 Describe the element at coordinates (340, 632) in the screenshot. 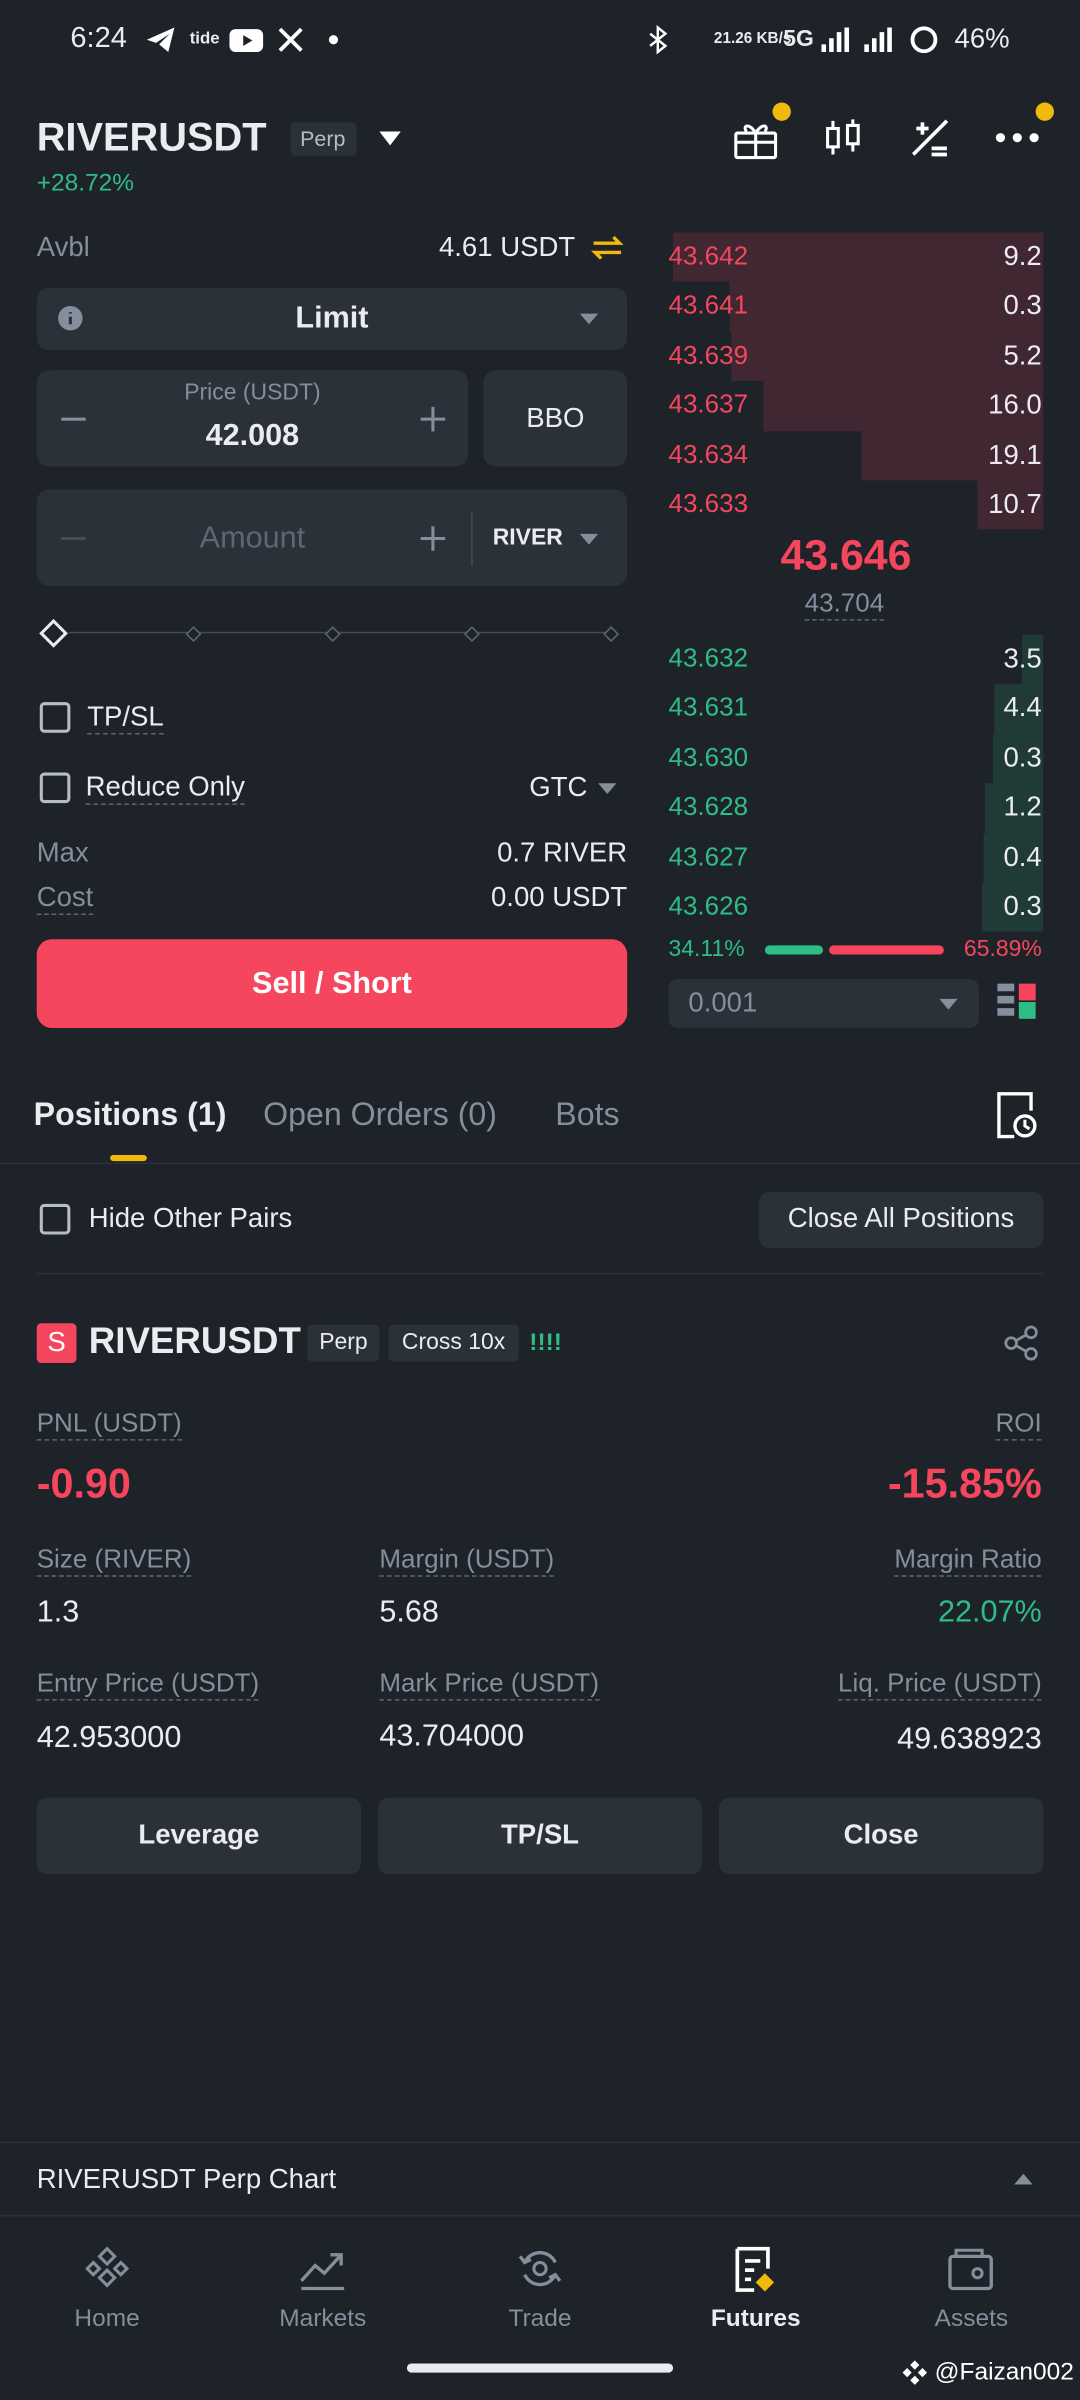

I see `slider-track` at that location.